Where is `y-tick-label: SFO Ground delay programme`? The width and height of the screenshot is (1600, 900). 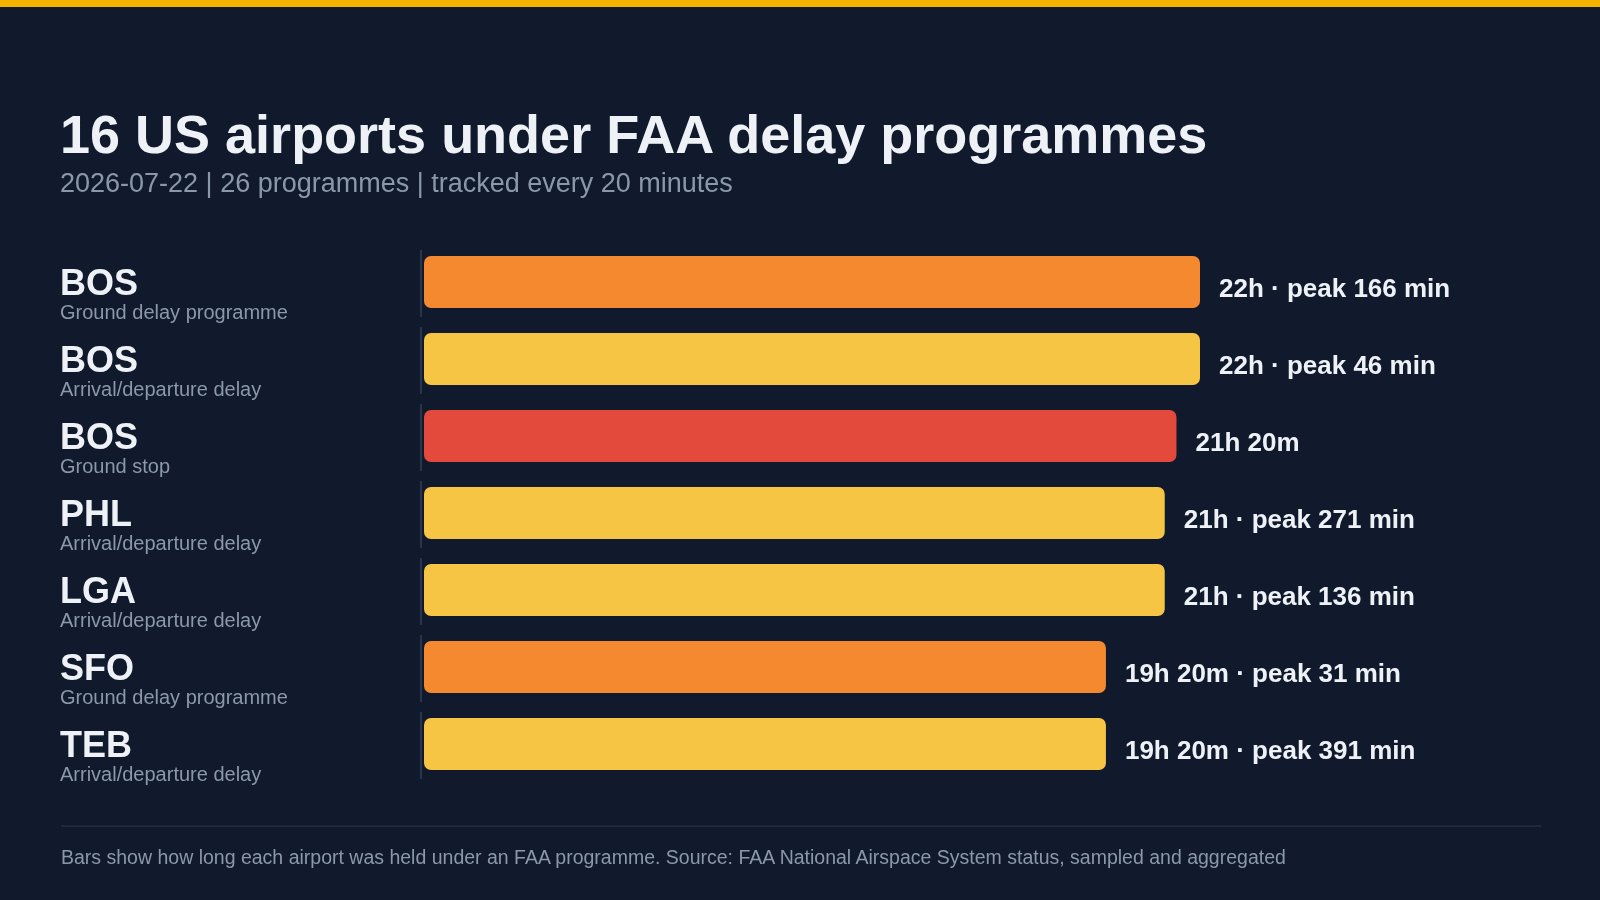 y-tick-label: SFO Ground delay programme is located at coordinates (174, 677).